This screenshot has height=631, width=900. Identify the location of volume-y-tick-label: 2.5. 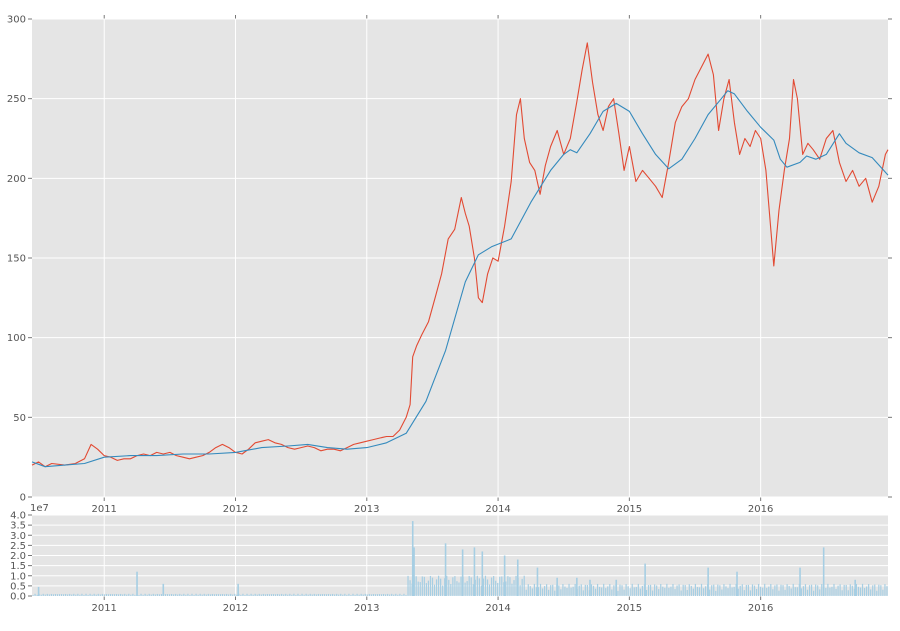
(18, 546).